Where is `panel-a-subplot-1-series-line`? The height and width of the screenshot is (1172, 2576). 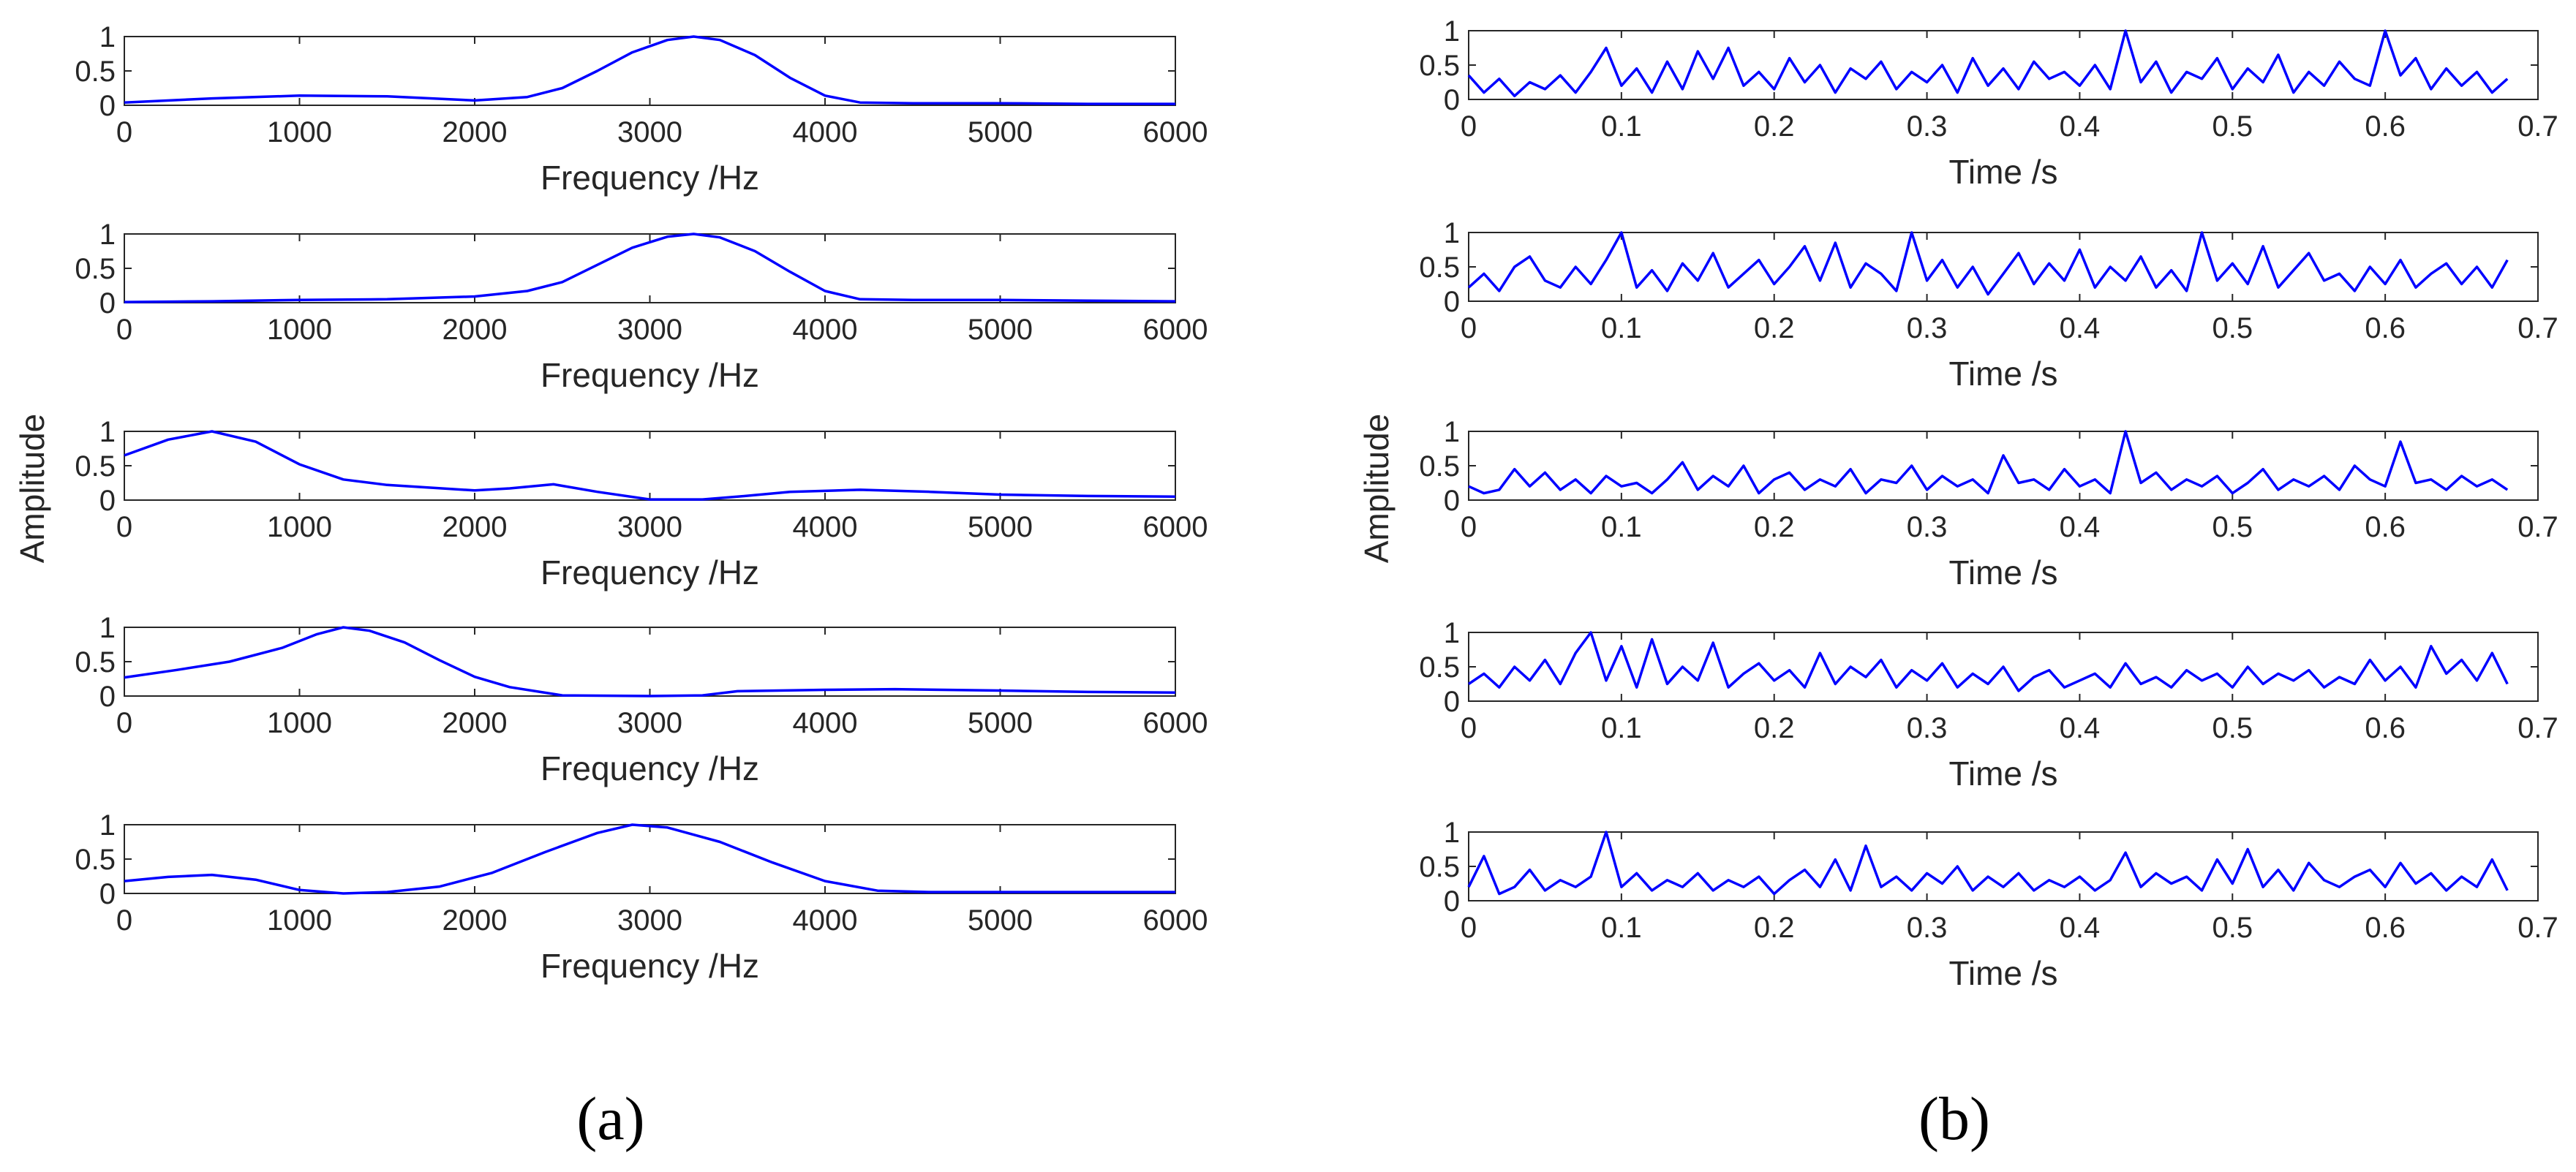
panel-a-subplot-1-series-line is located at coordinates (649, 70).